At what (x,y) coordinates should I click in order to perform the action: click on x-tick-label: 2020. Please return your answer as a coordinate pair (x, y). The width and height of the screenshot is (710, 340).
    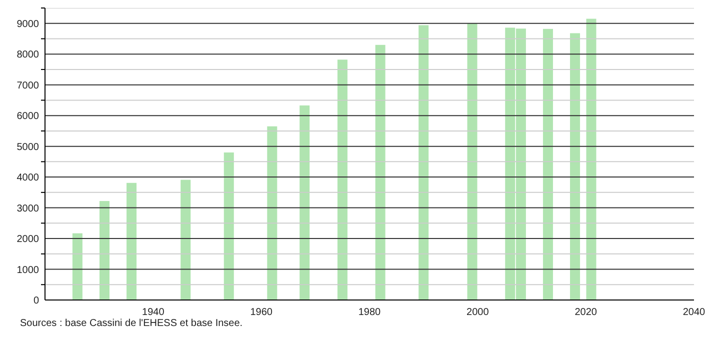
    Looking at the image, I should click on (586, 312).